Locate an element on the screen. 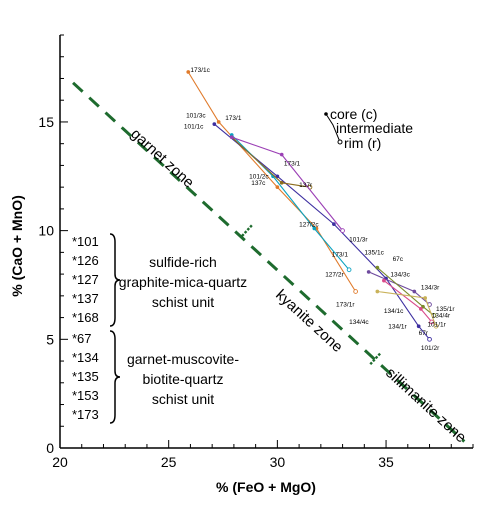  zone-label: sillimanite zone is located at coordinates (425, 405).